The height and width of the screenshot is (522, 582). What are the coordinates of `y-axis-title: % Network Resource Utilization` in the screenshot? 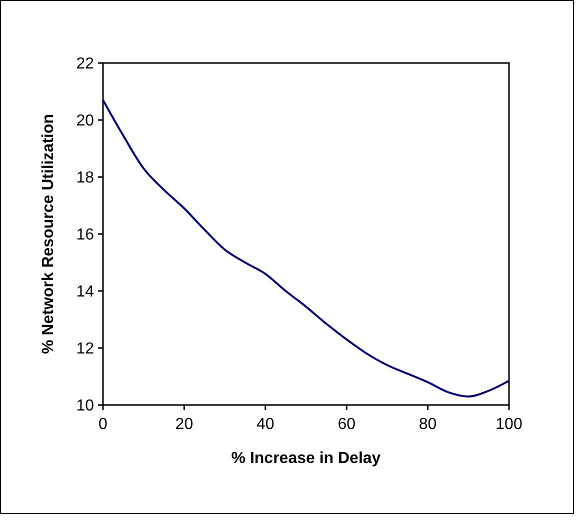 It's located at (48, 234).